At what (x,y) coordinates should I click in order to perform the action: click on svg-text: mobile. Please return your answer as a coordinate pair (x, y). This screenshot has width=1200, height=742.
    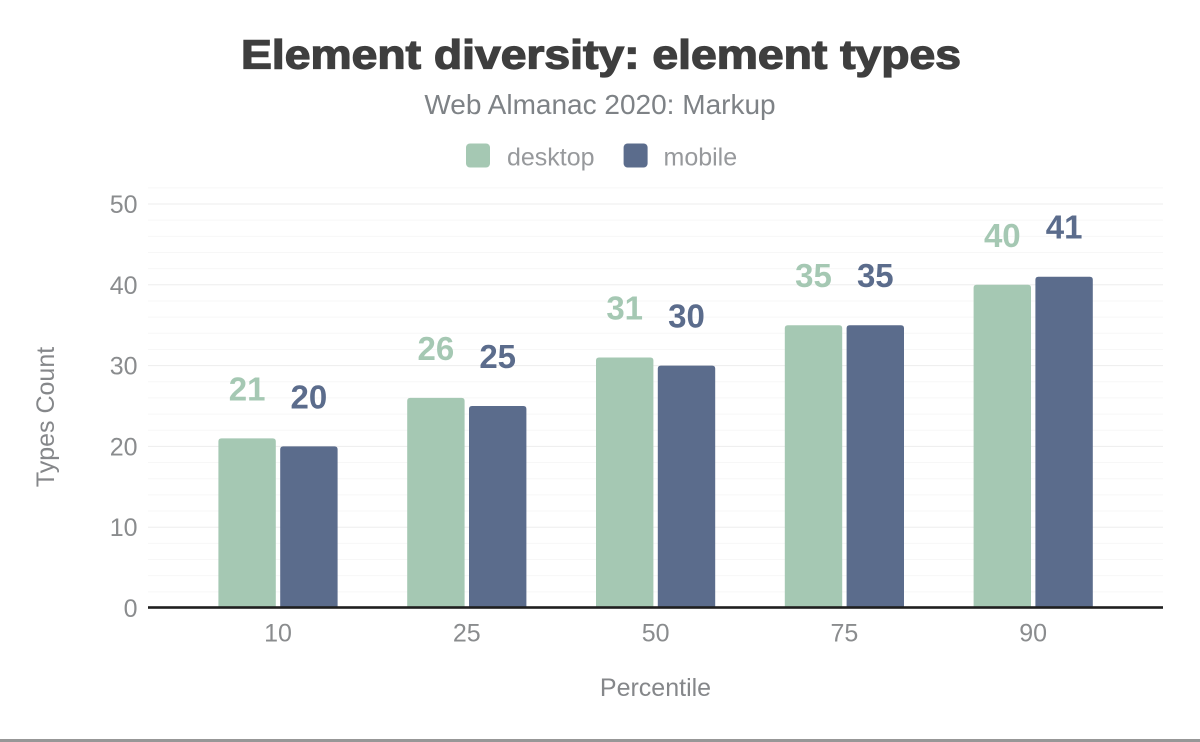
    Looking at the image, I should click on (701, 158).